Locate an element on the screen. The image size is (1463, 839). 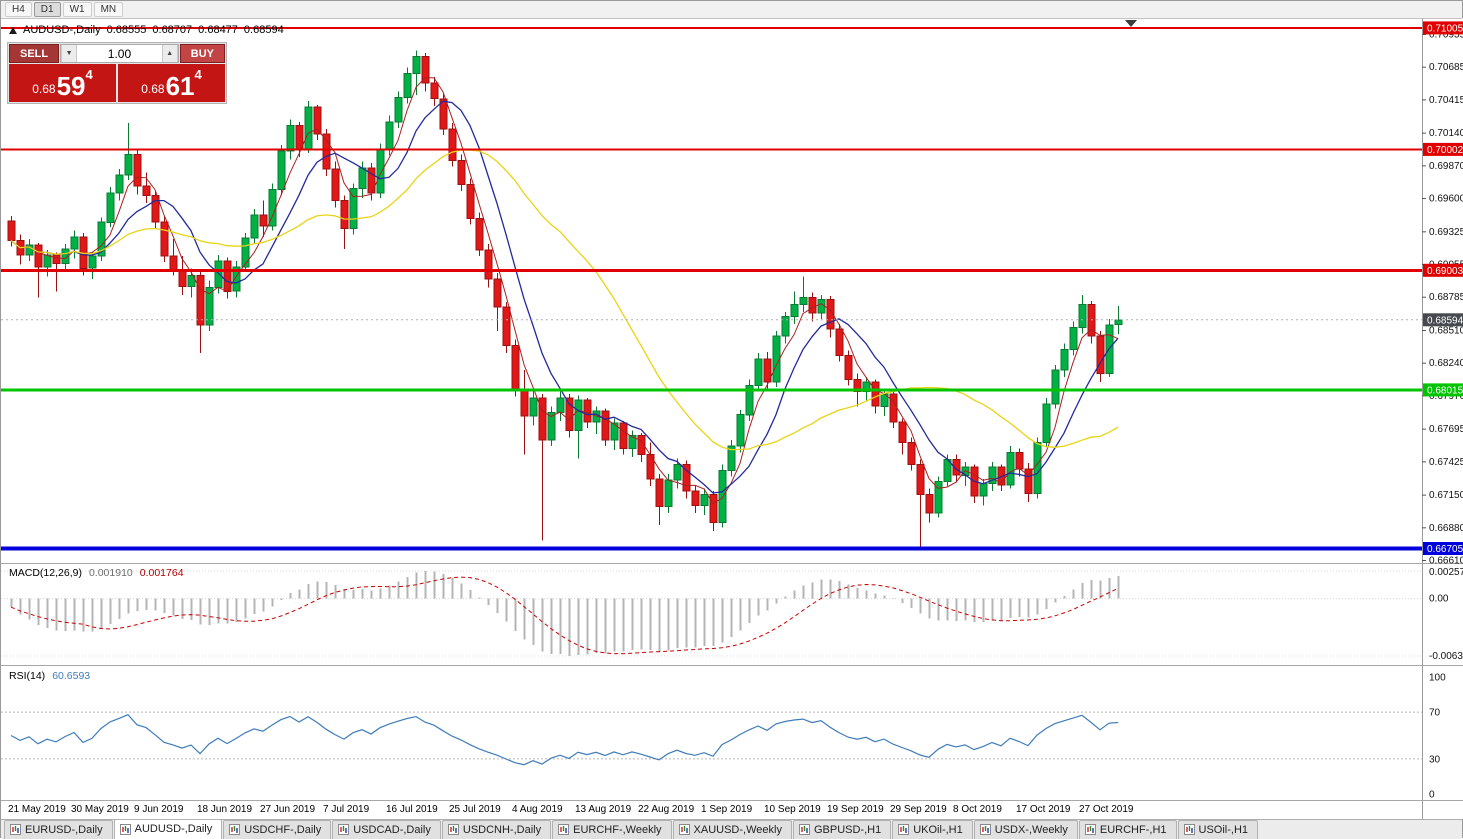
volume-value: 1.00 is located at coordinates (119, 53).